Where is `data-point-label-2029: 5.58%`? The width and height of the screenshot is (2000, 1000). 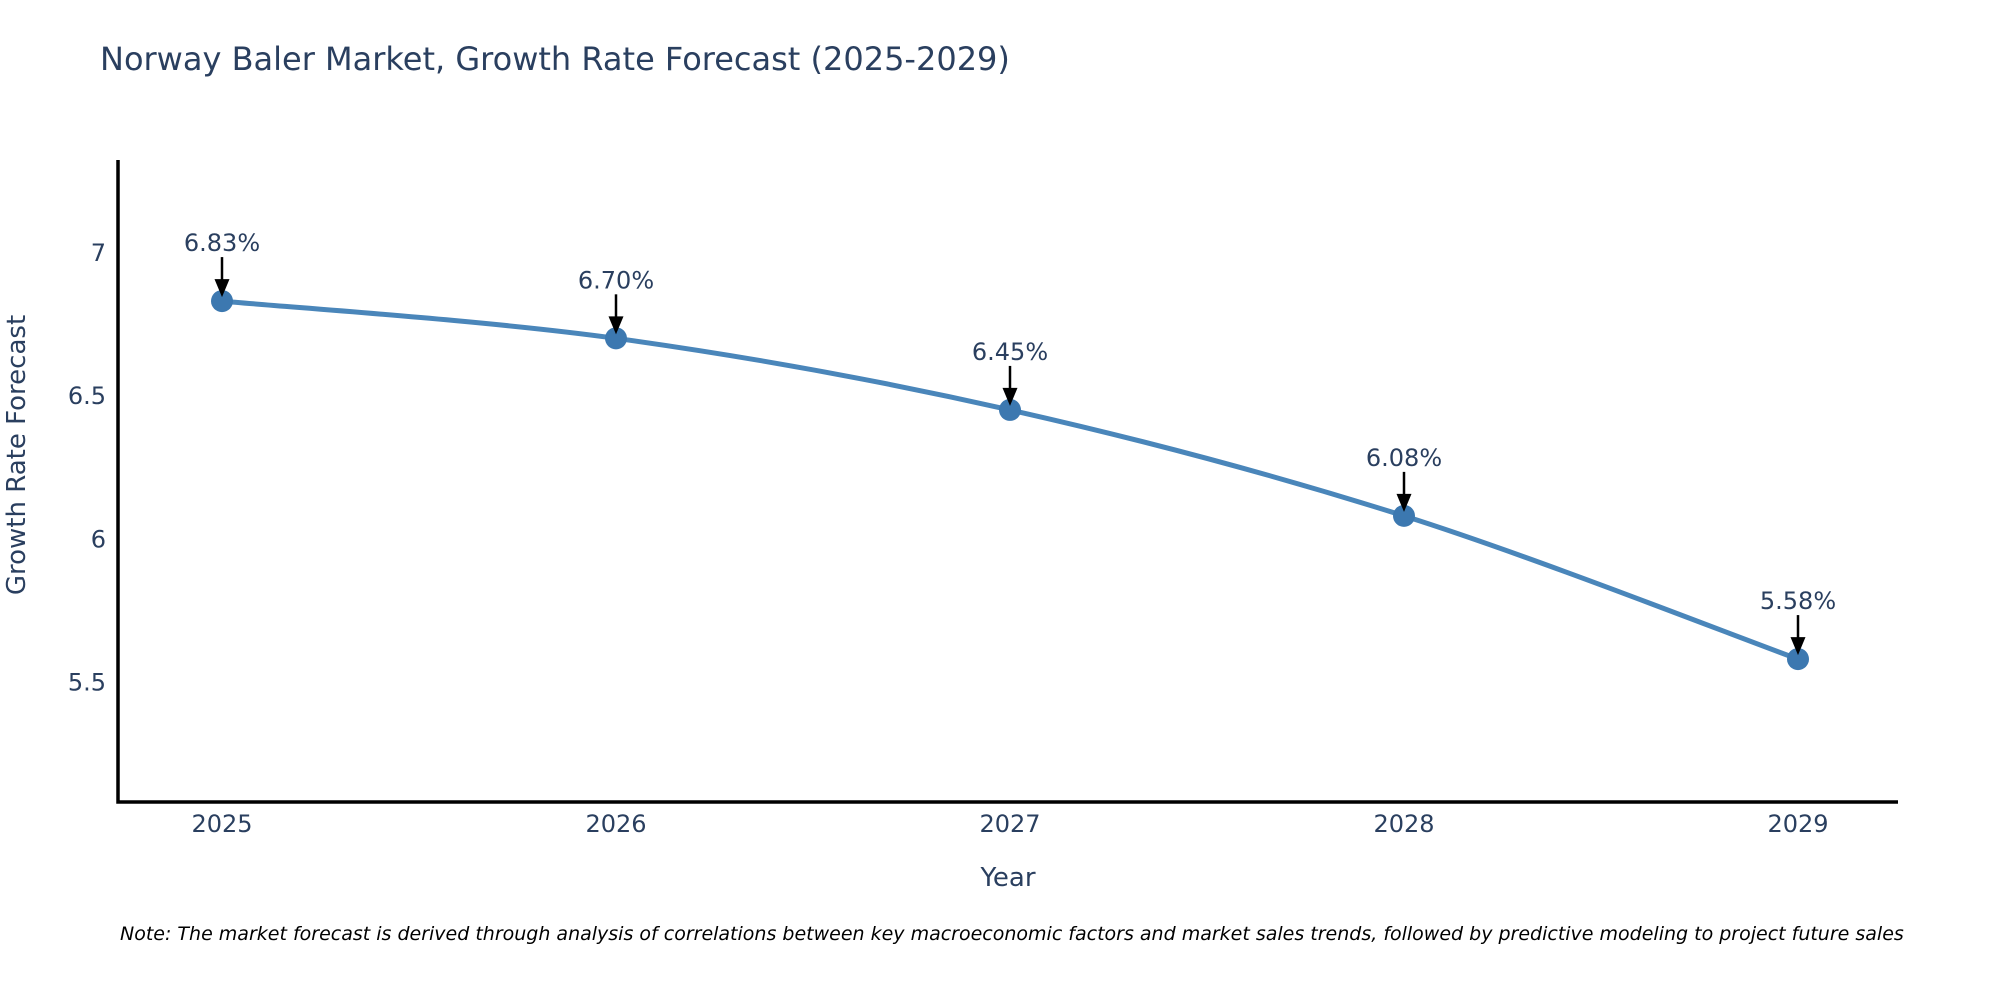 data-point-label-2029: 5.58% is located at coordinates (1798, 601).